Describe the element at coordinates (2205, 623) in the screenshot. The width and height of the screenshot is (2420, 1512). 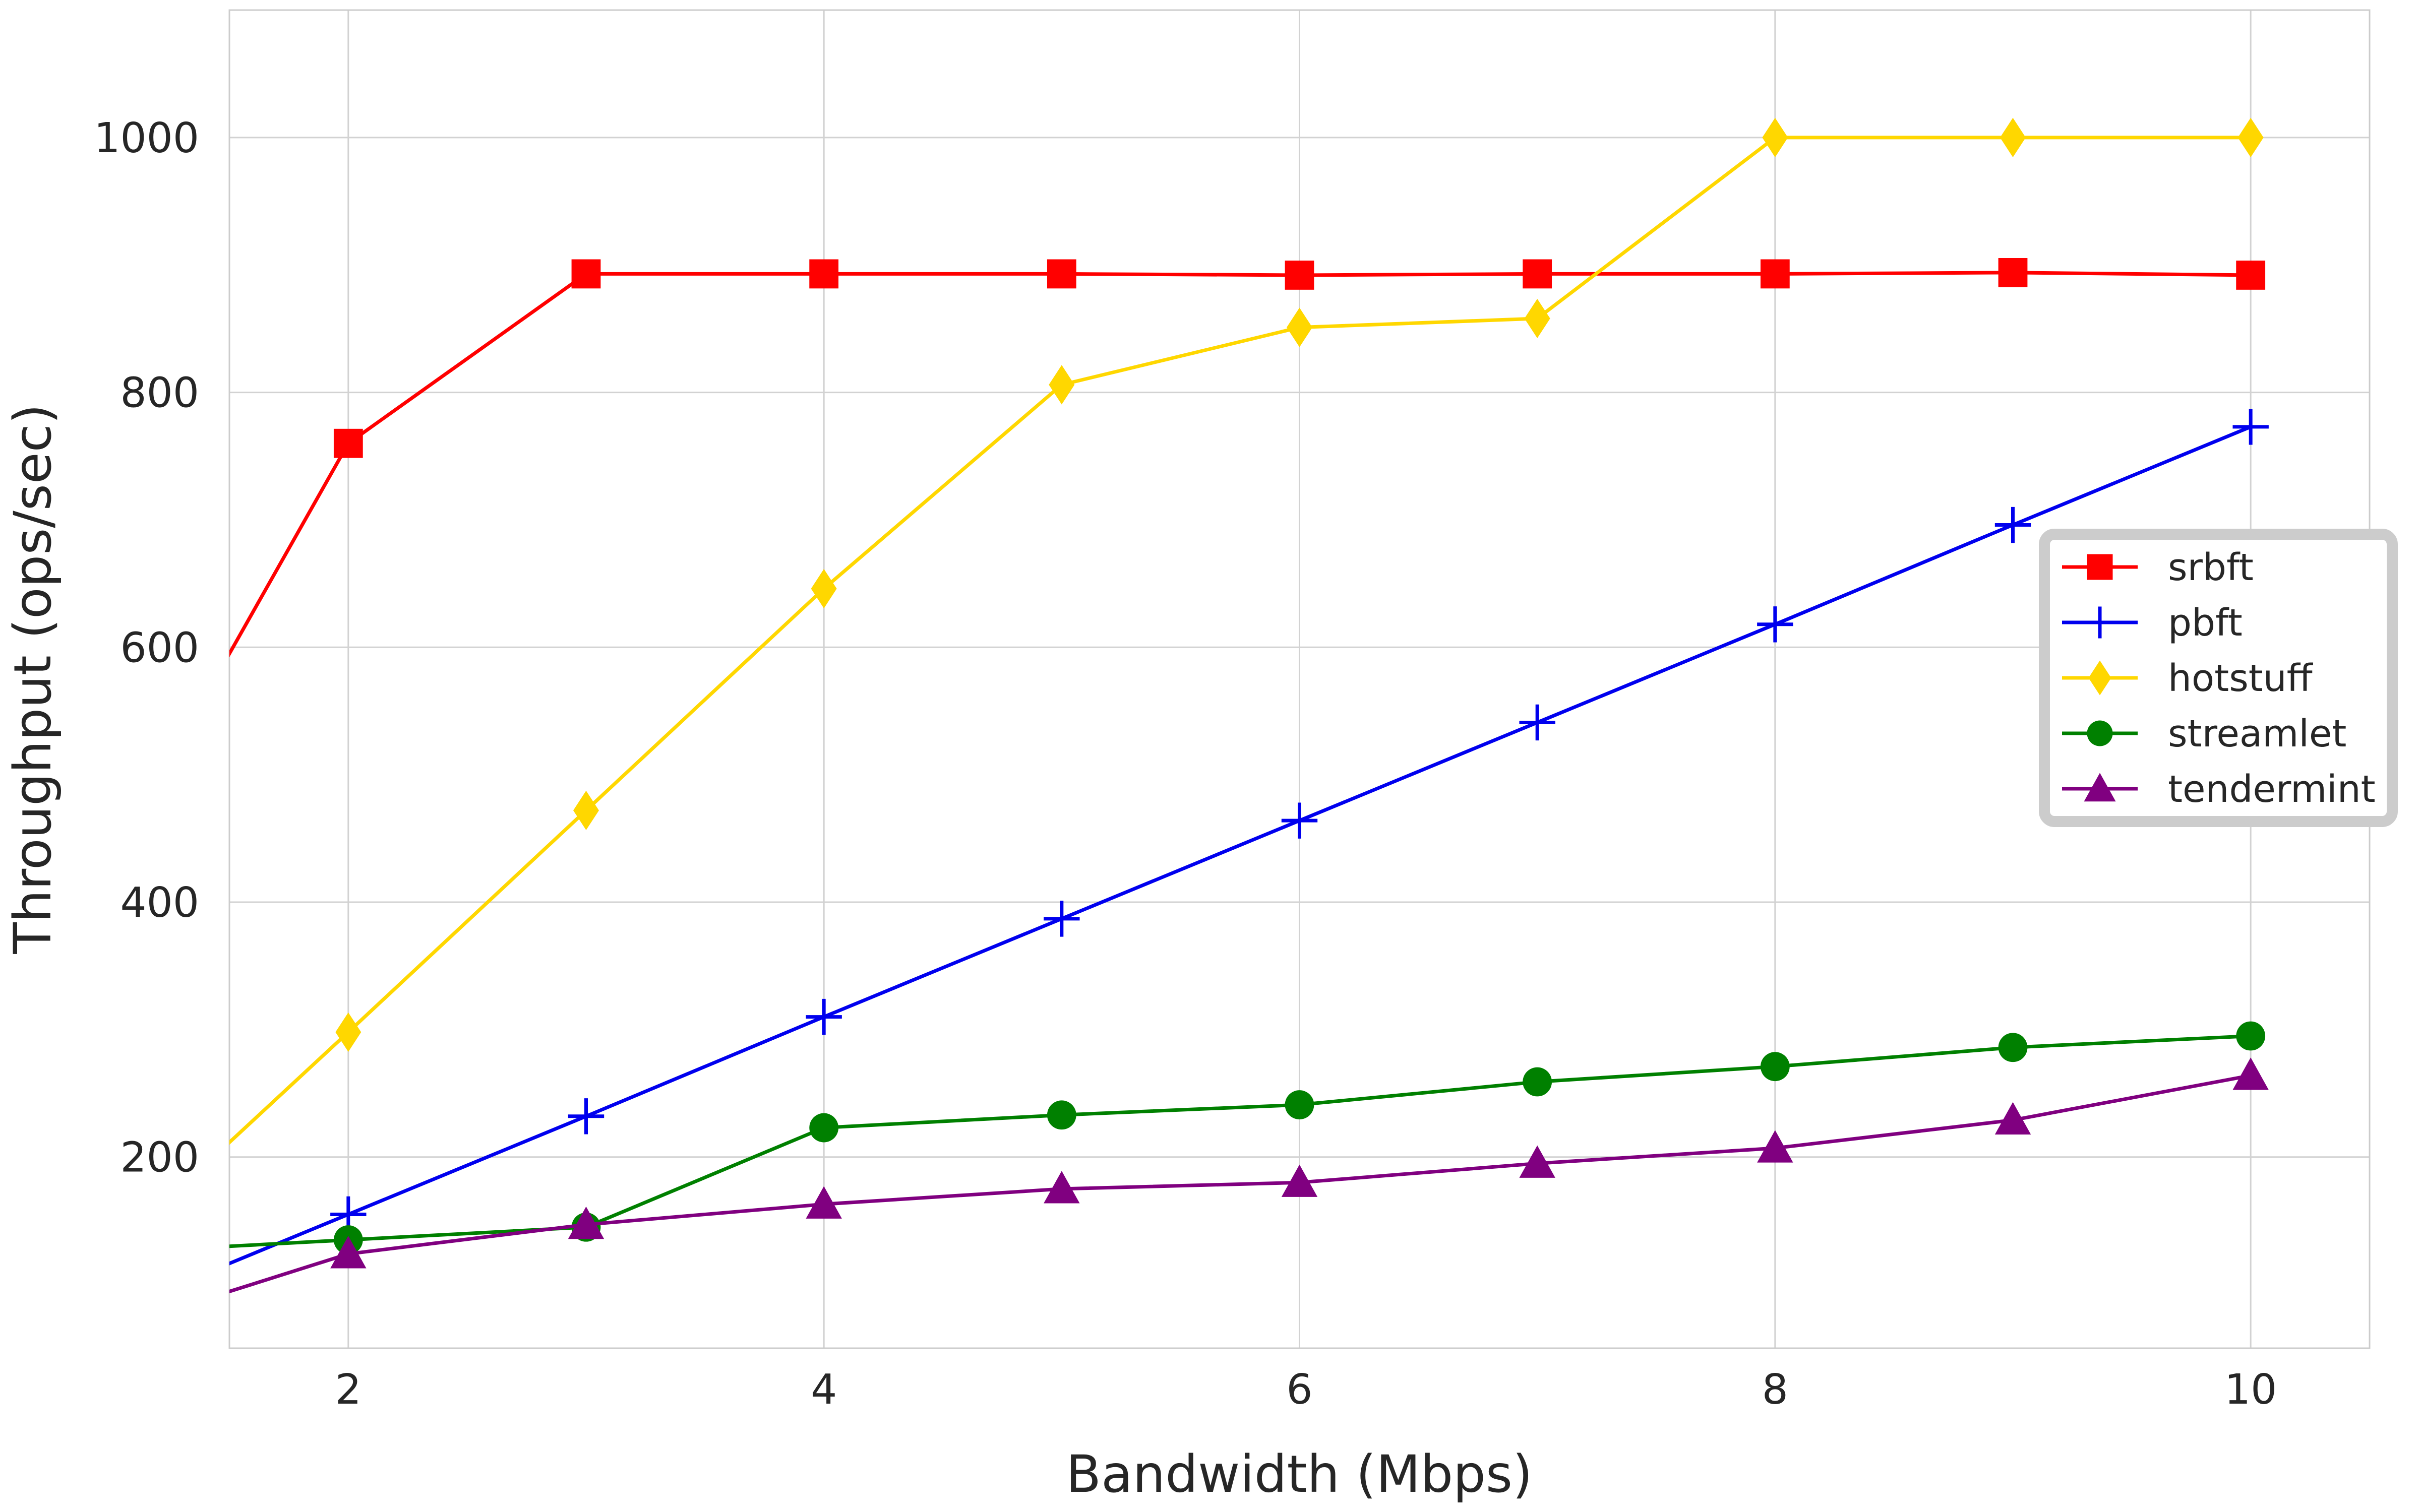
I see `legend-label: pbft` at that location.